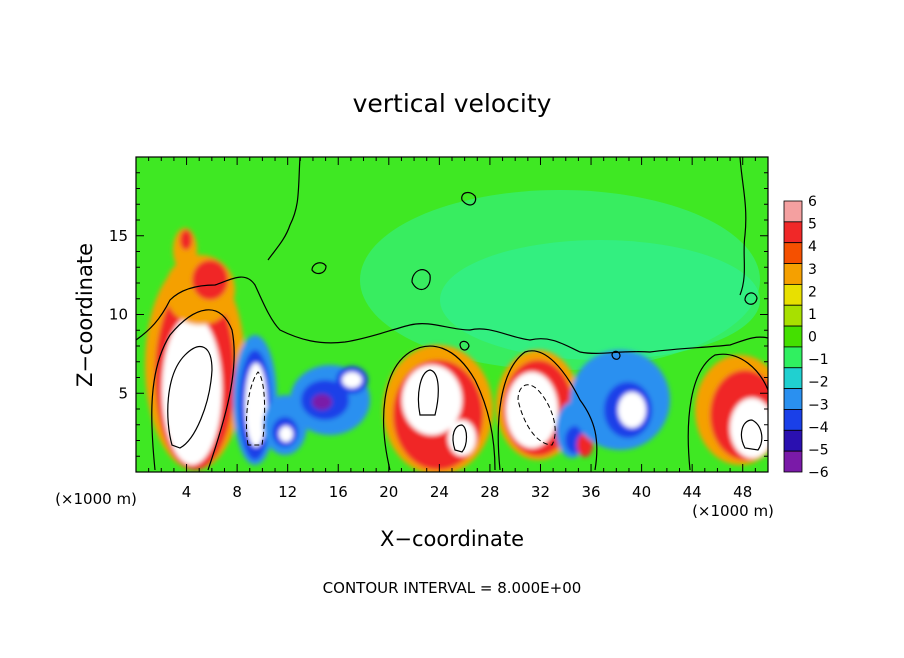  I want to click on x-tick-label: 16, so click(338, 492).